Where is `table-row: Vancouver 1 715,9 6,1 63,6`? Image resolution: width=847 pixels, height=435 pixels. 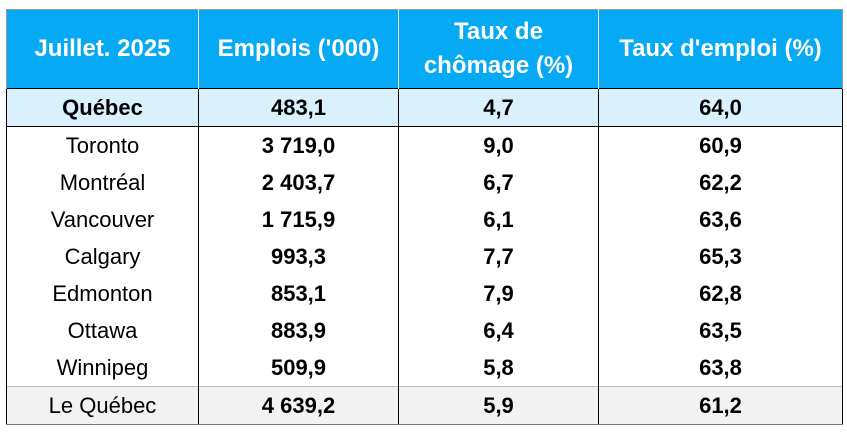
table-row: Vancouver 1 715,9 6,1 63,6 is located at coordinates (424, 219).